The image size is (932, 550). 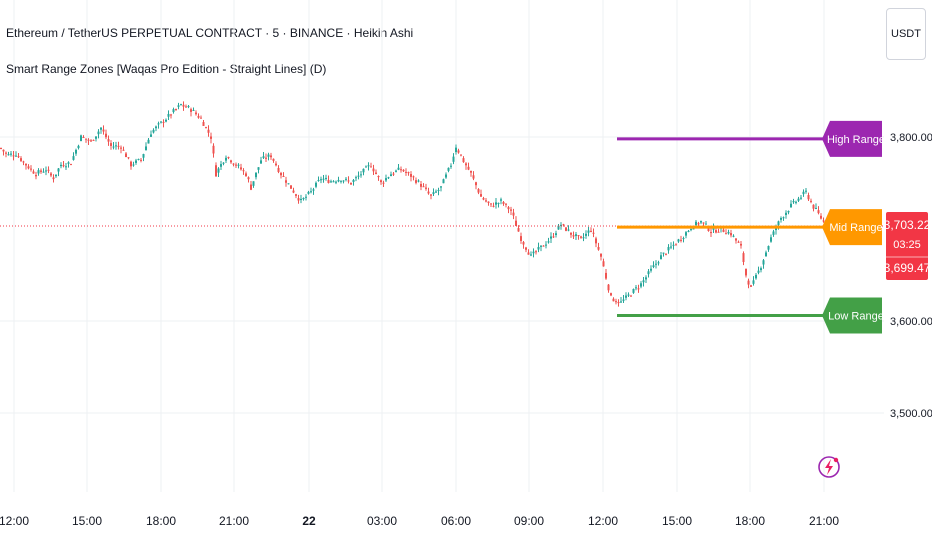 I want to click on range-price-label: 3,699.47, so click(x=907, y=268).